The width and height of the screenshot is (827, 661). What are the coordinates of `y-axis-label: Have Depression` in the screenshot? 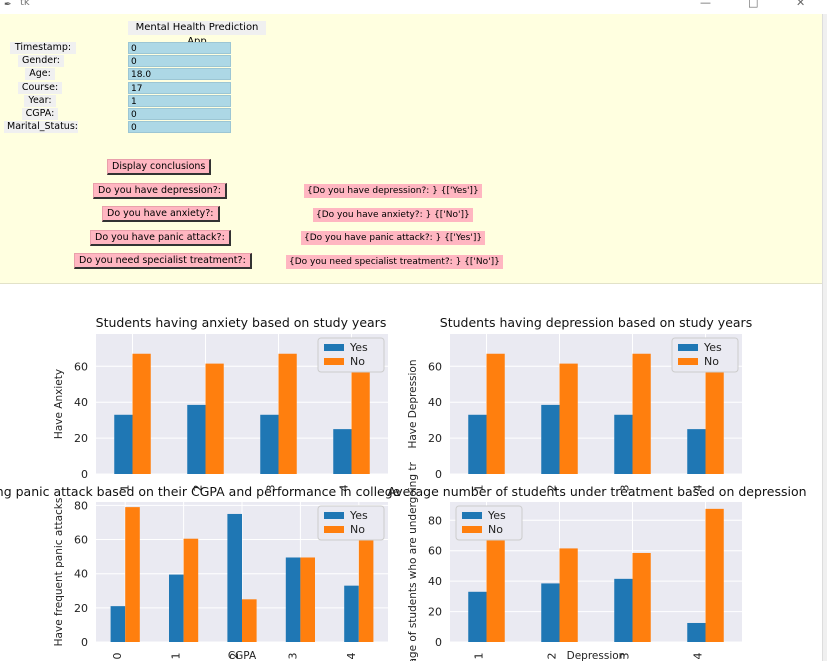 It's located at (413, 403).